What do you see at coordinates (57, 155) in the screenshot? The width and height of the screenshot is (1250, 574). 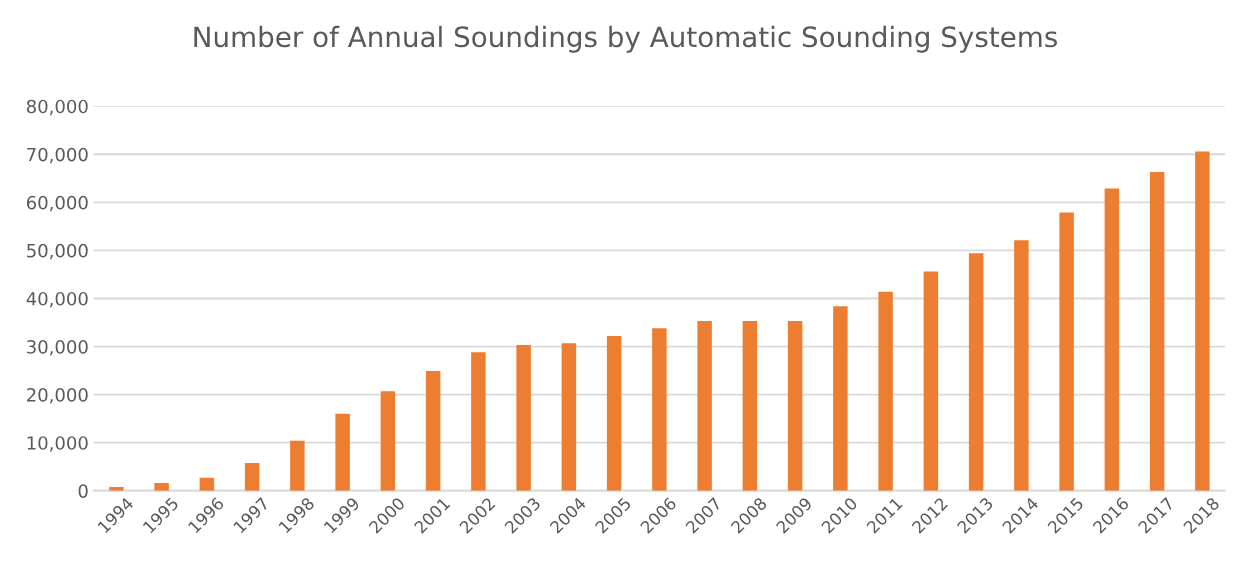 I see `y-tick-label: 70,000` at bounding box center [57, 155].